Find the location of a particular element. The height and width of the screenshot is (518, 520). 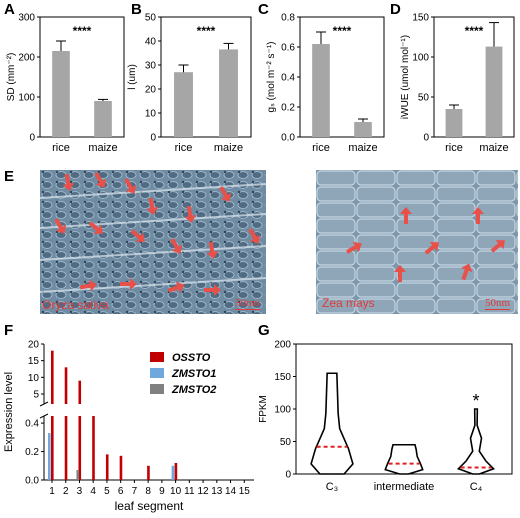

bar-OSSTO-1-upper is located at coordinates (52, 377).